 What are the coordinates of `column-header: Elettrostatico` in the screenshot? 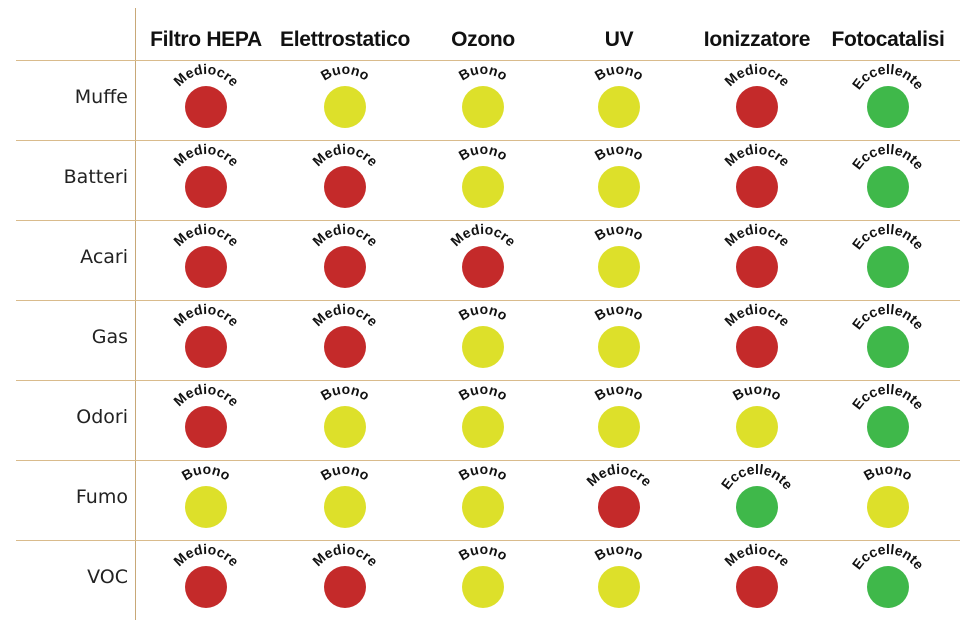 It's located at (345, 39).